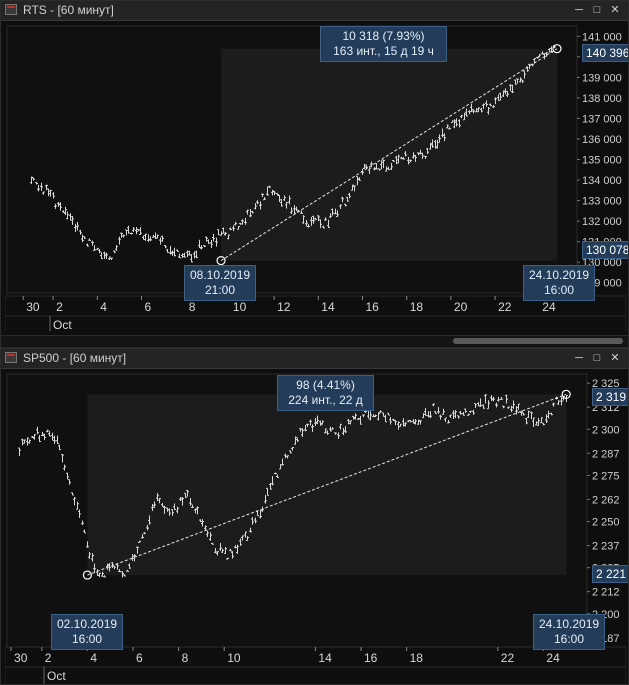  Describe the element at coordinates (314, 359) in the screenshot. I see `title-bar: SP500 - [60 минут] ─ □ ✕` at that location.